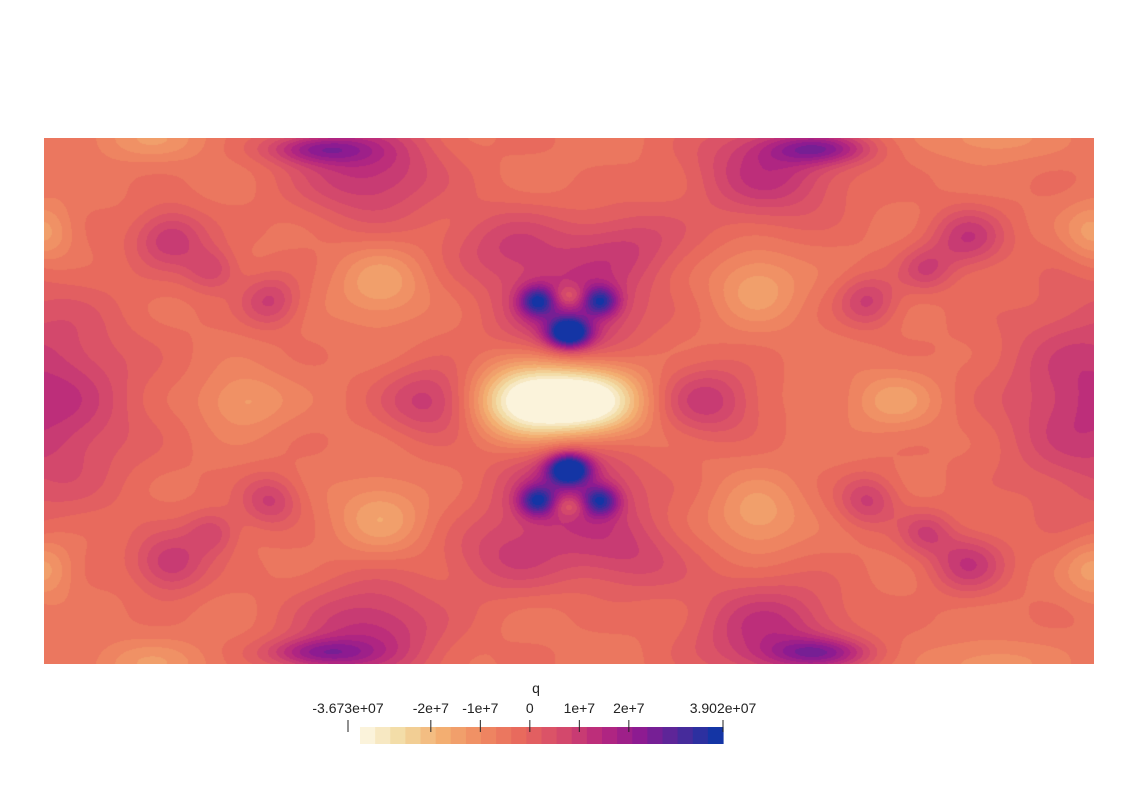 The height and width of the screenshot is (802, 1138). Describe the element at coordinates (629, 708) in the screenshot. I see `colorbar-tick-label: 2e+7` at that location.